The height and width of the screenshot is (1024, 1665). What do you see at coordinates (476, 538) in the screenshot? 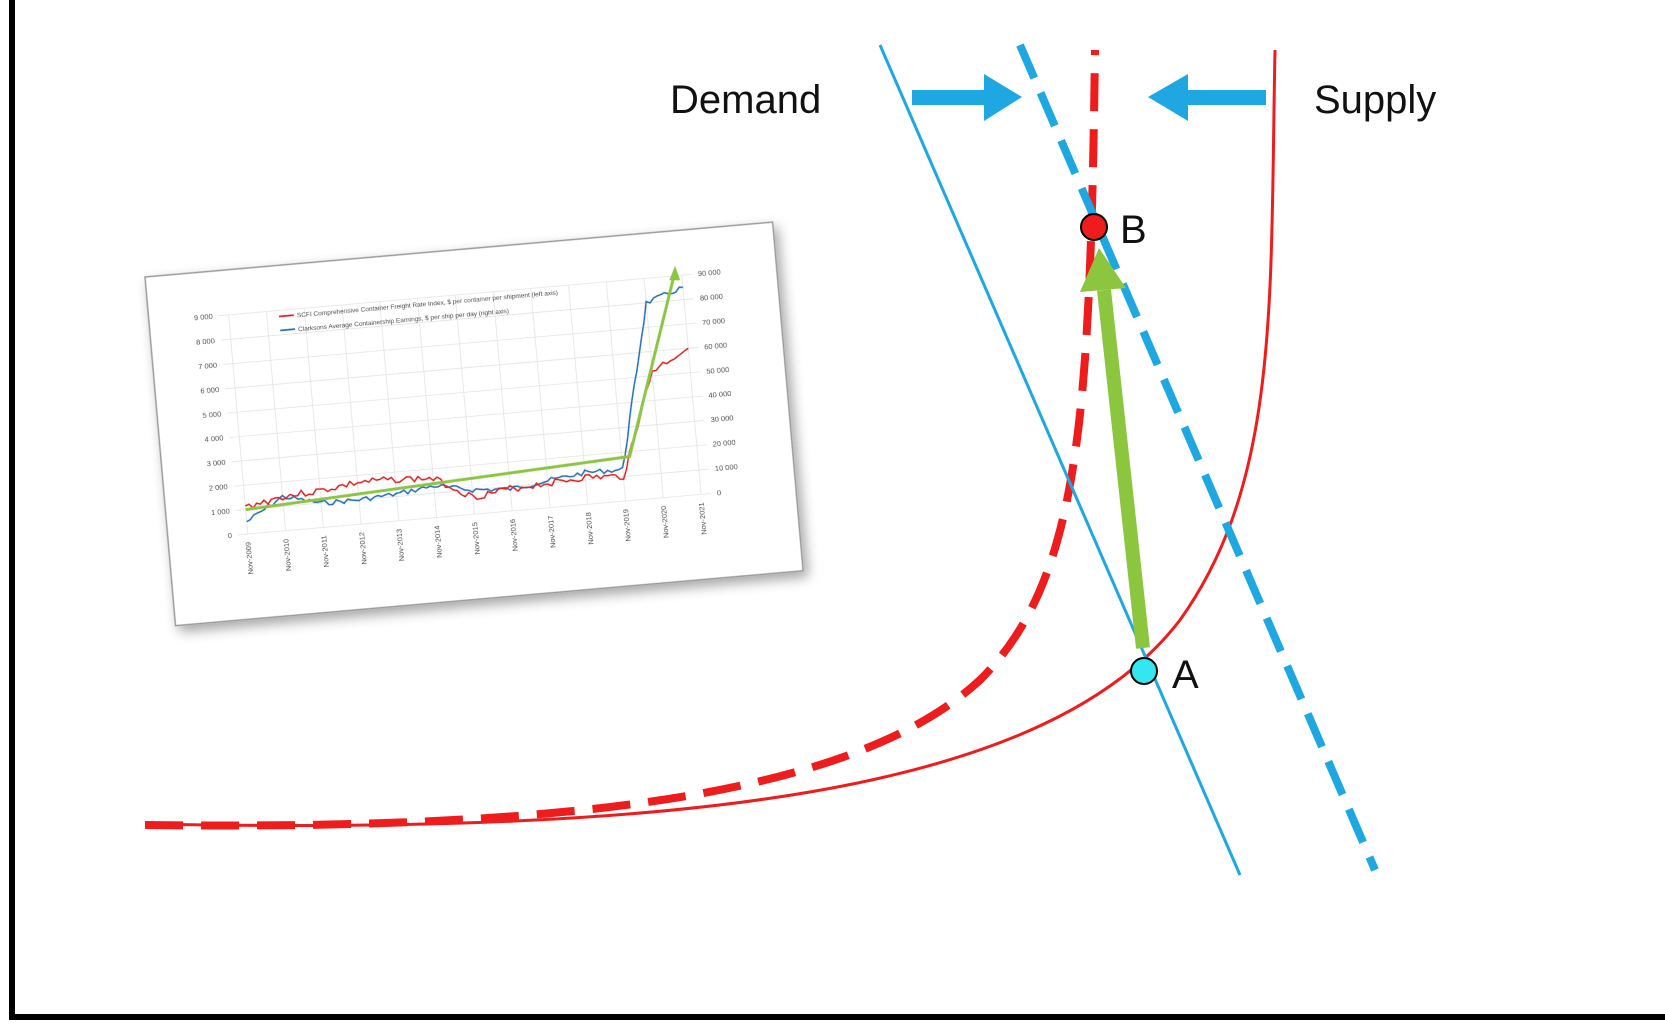
I see `inset-x-tick-label: Nov-2015` at bounding box center [476, 538].